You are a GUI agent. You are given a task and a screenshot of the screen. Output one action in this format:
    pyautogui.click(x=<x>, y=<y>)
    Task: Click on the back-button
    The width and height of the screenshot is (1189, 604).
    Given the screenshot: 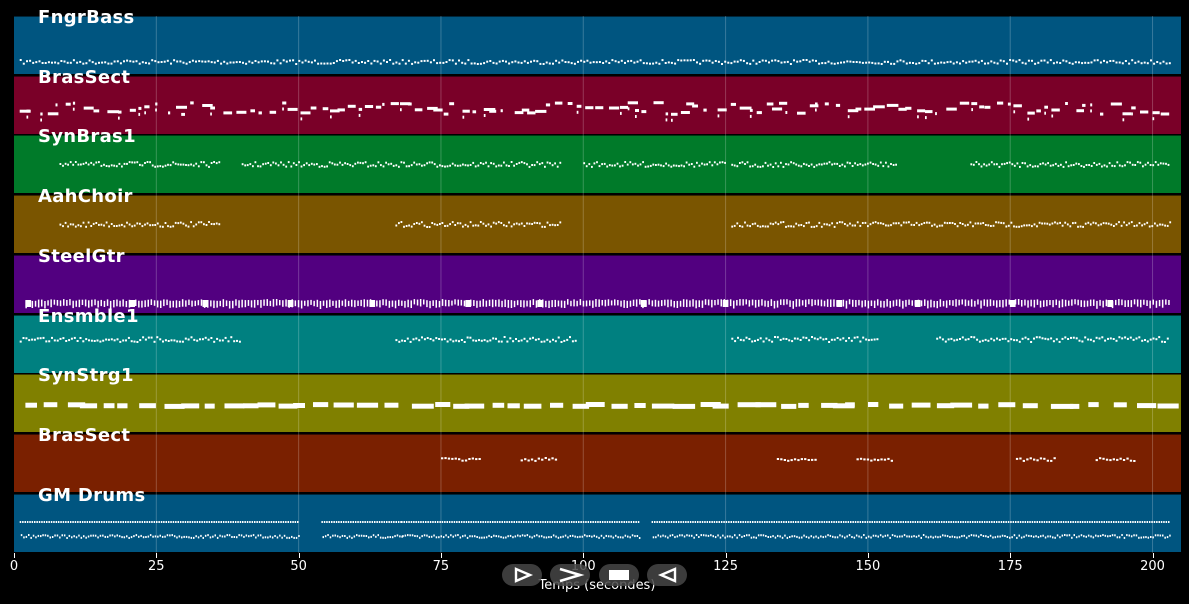 What is the action you would take?
    pyautogui.click(x=667, y=575)
    